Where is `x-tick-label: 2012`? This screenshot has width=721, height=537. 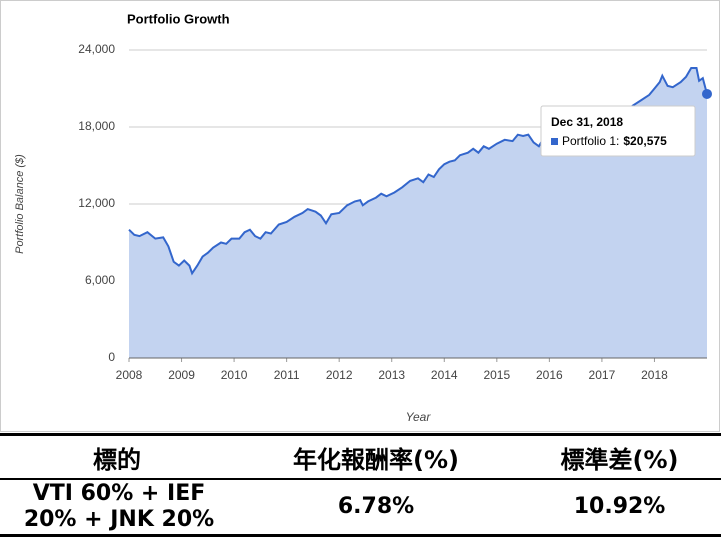
x-tick-label: 2012 is located at coordinates (339, 375).